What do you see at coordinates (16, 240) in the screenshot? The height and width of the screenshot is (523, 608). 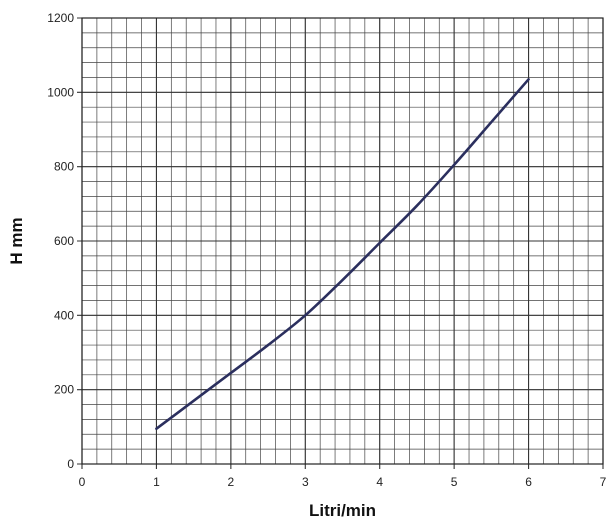 I see `y-axis-title: H mm` at bounding box center [16, 240].